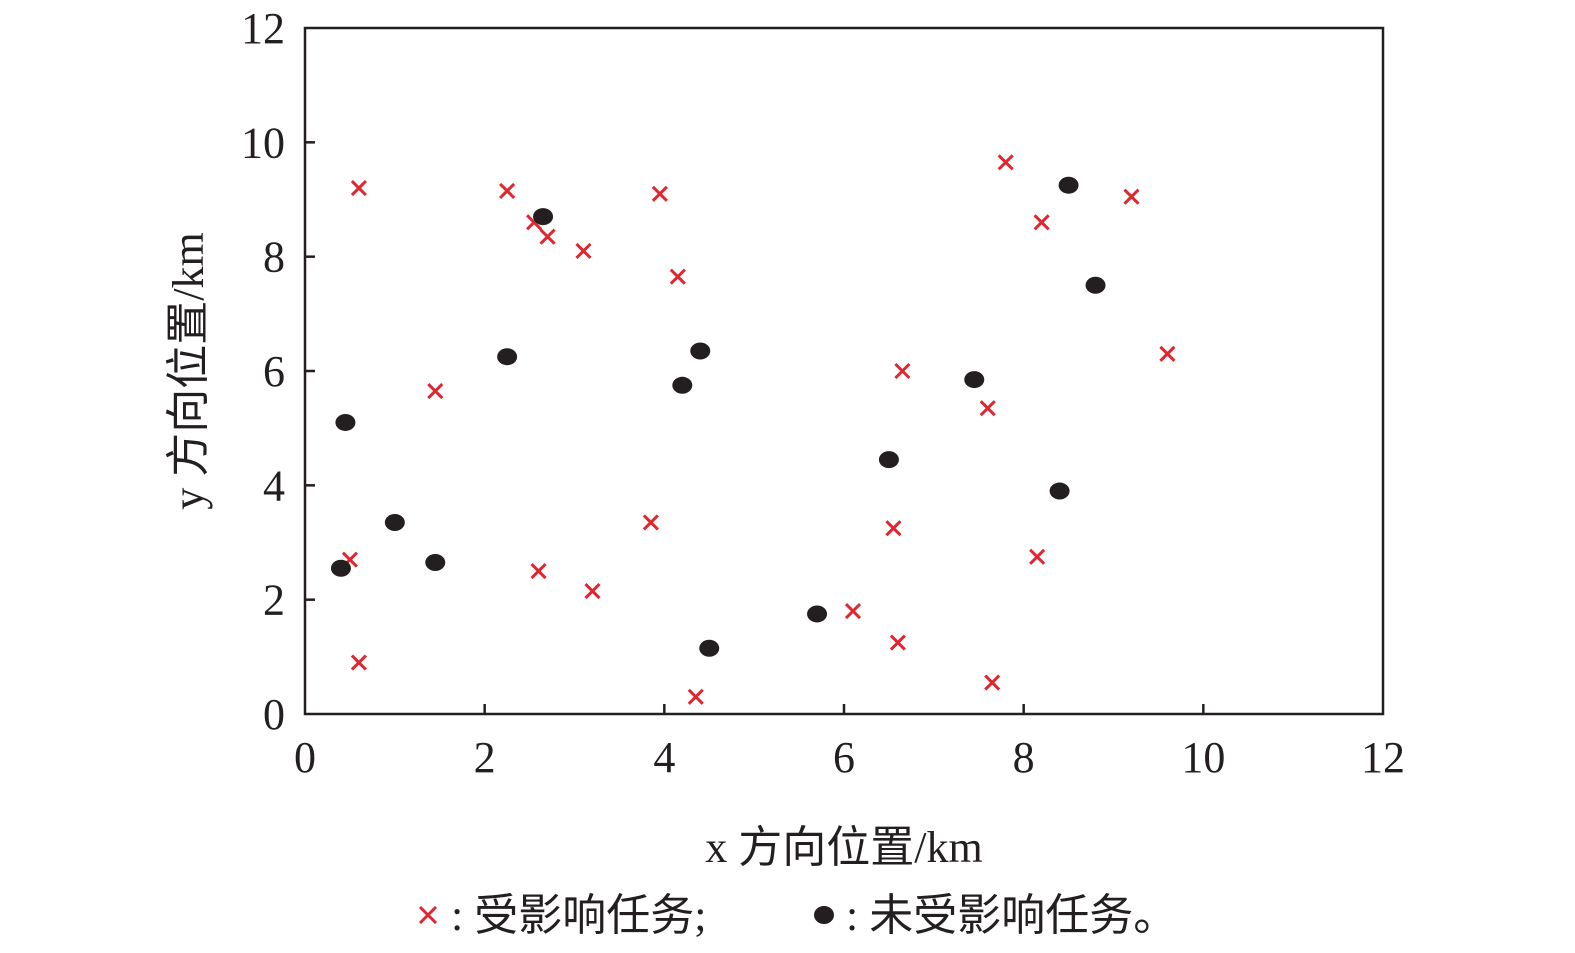  I want to click on y-tick-label: 2, so click(274, 600).